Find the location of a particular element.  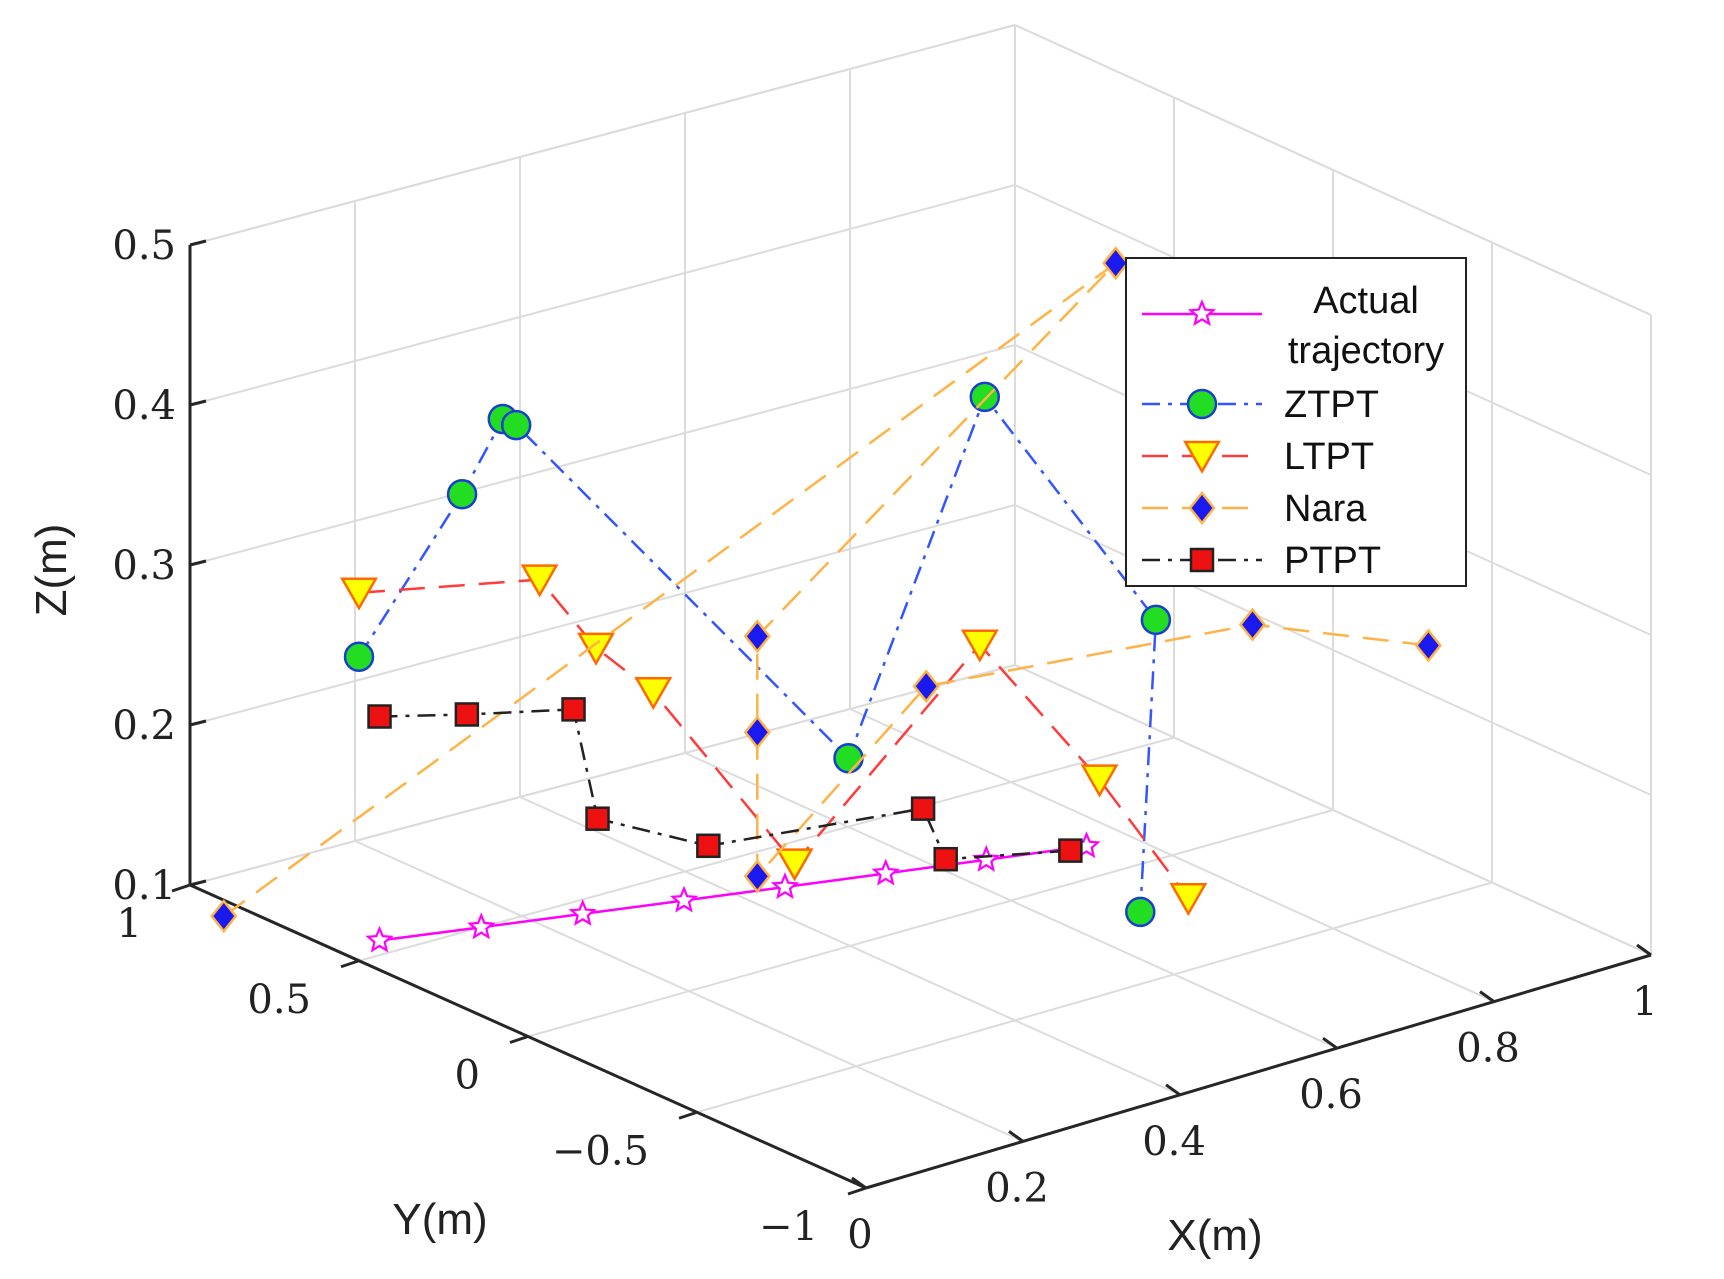

x-tick-label: 1 is located at coordinates (1644, 1002).